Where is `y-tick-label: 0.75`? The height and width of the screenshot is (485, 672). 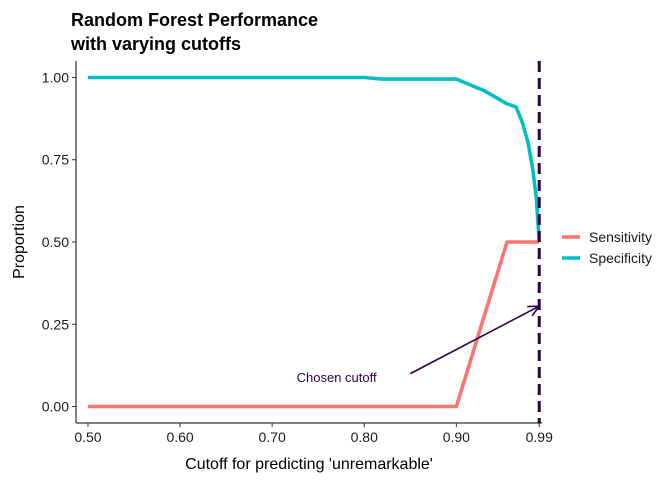
y-tick-label: 0.75 is located at coordinates (55, 160).